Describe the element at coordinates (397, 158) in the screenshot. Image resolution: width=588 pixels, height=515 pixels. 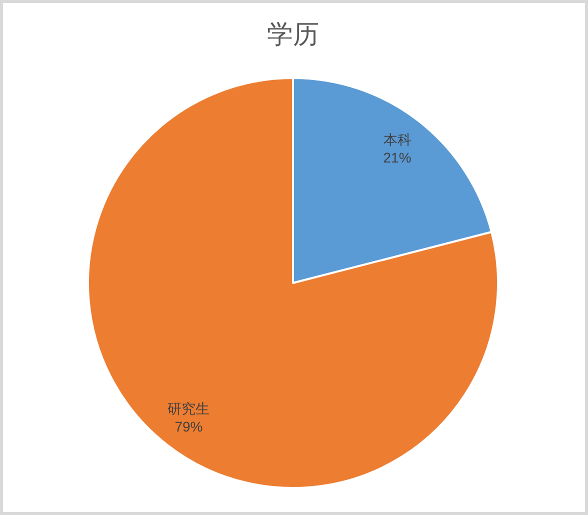
I see `data-label: 21%` at that location.